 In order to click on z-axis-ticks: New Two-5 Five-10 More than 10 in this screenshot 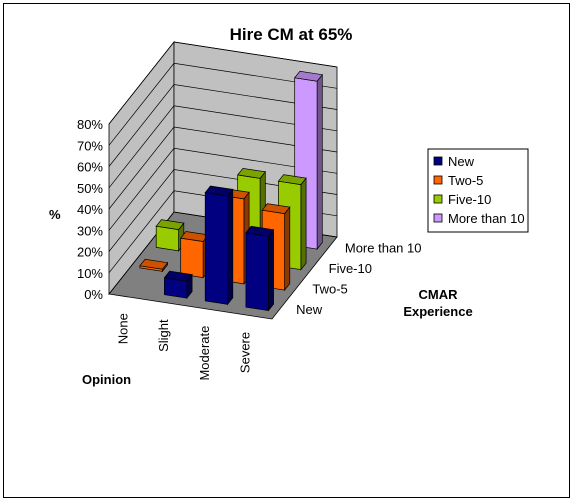, I will do `click(358, 278)`.